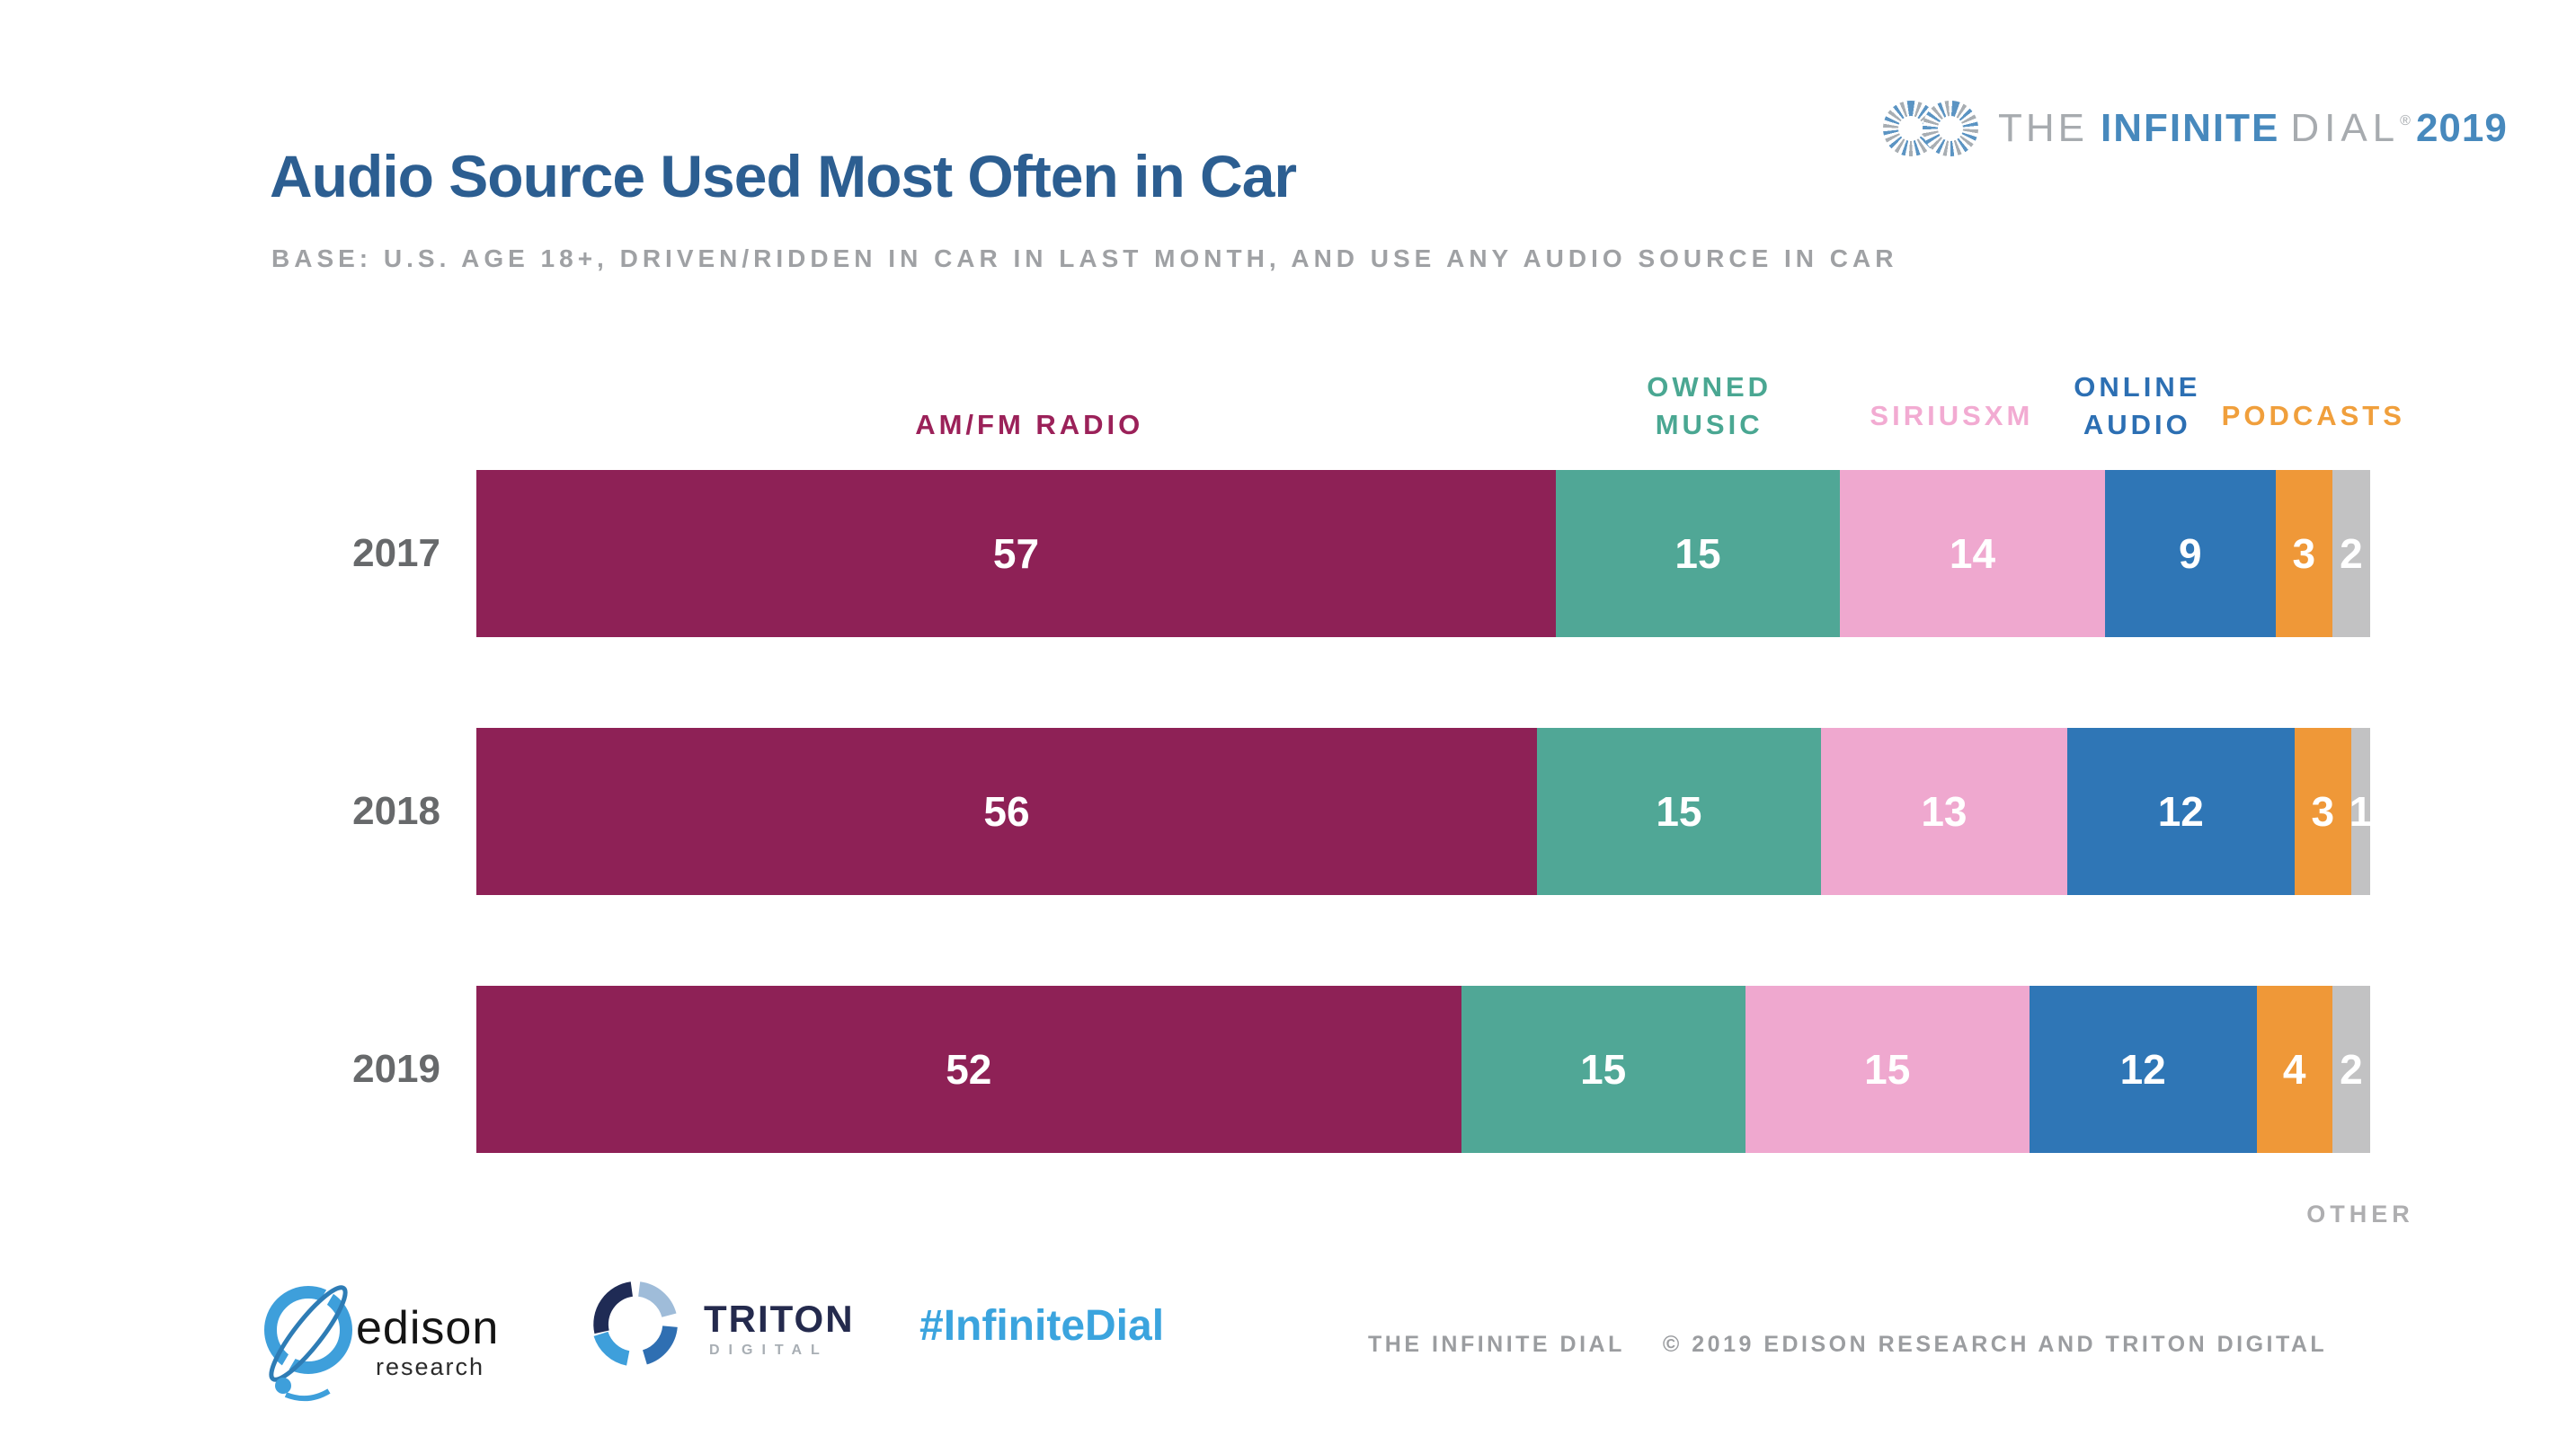 The image size is (2576, 1445). I want to click on triton-digital-label: DIGITAL, so click(769, 1350).